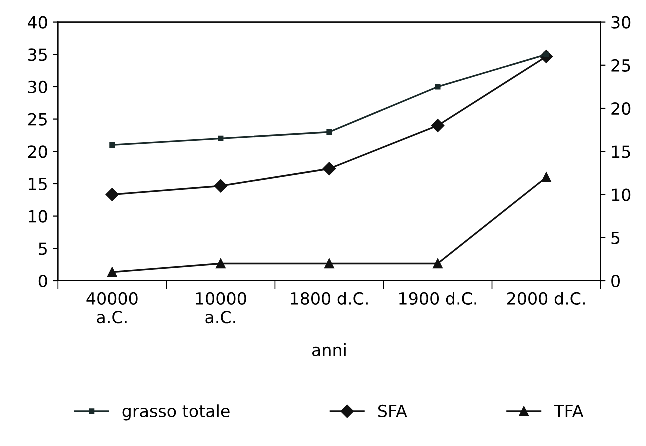 Image resolution: width=646 pixels, height=446 pixels. I want to click on y-tick-label: 30, so click(38, 87).